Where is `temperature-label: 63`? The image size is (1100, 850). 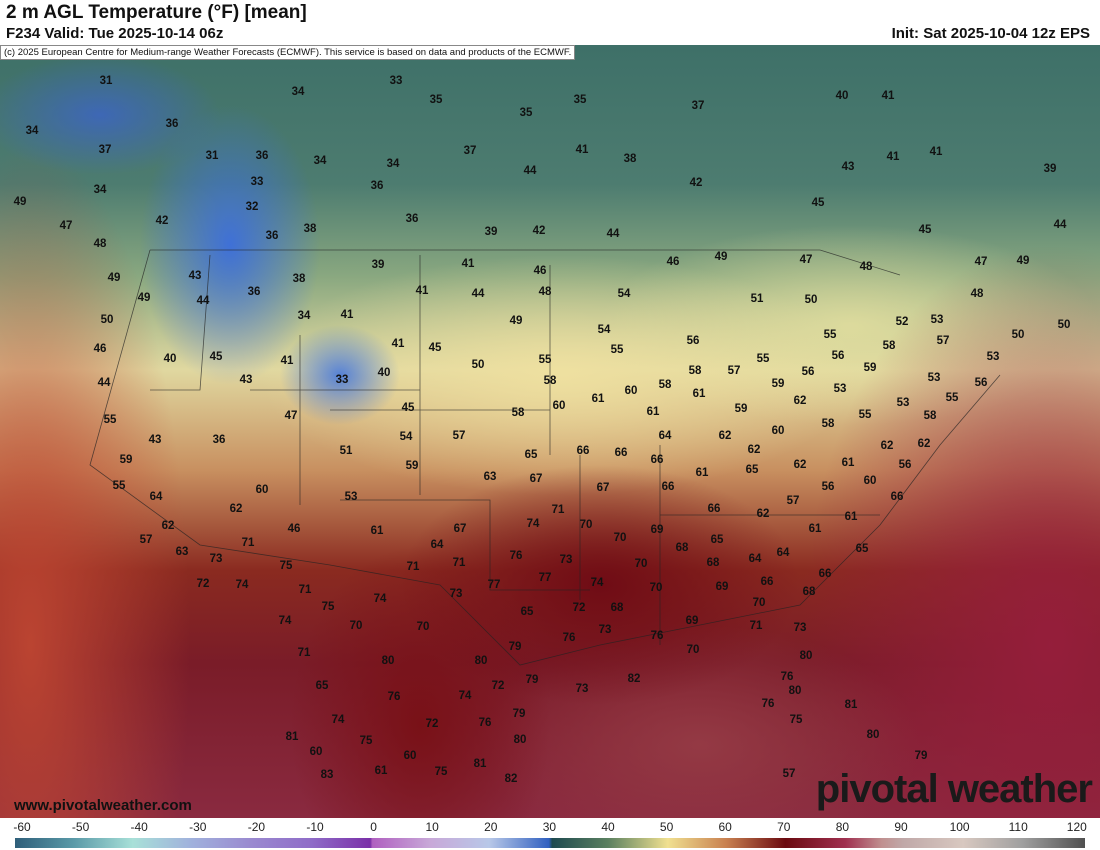 temperature-label: 63 is located at coordinates (490, 477).